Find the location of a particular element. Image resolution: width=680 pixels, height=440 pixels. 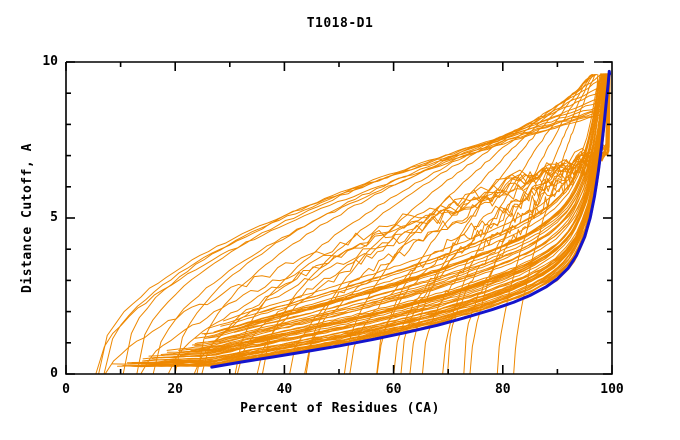

chart-title: T1018-D1 is located at coordinates (340, 23).